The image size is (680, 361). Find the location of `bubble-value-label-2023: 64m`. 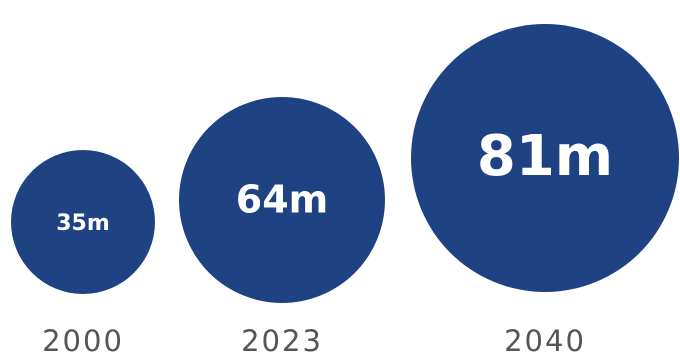

bubble-value-label-2023: 64m is located at coordinates (282, 200).